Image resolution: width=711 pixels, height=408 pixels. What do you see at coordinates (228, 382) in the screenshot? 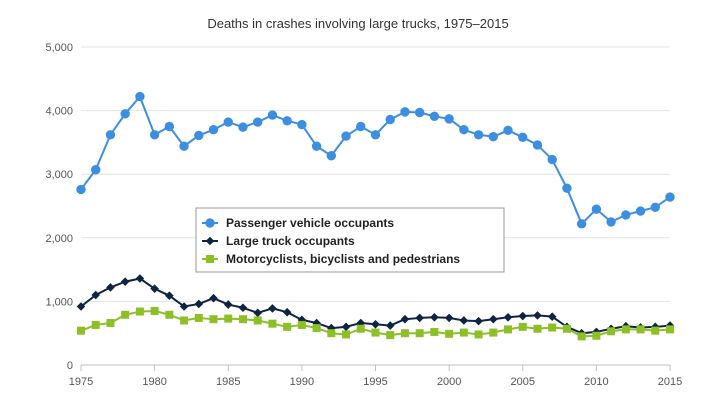
I see `x-tick-label: 1985` at bounding box center [228, 382].